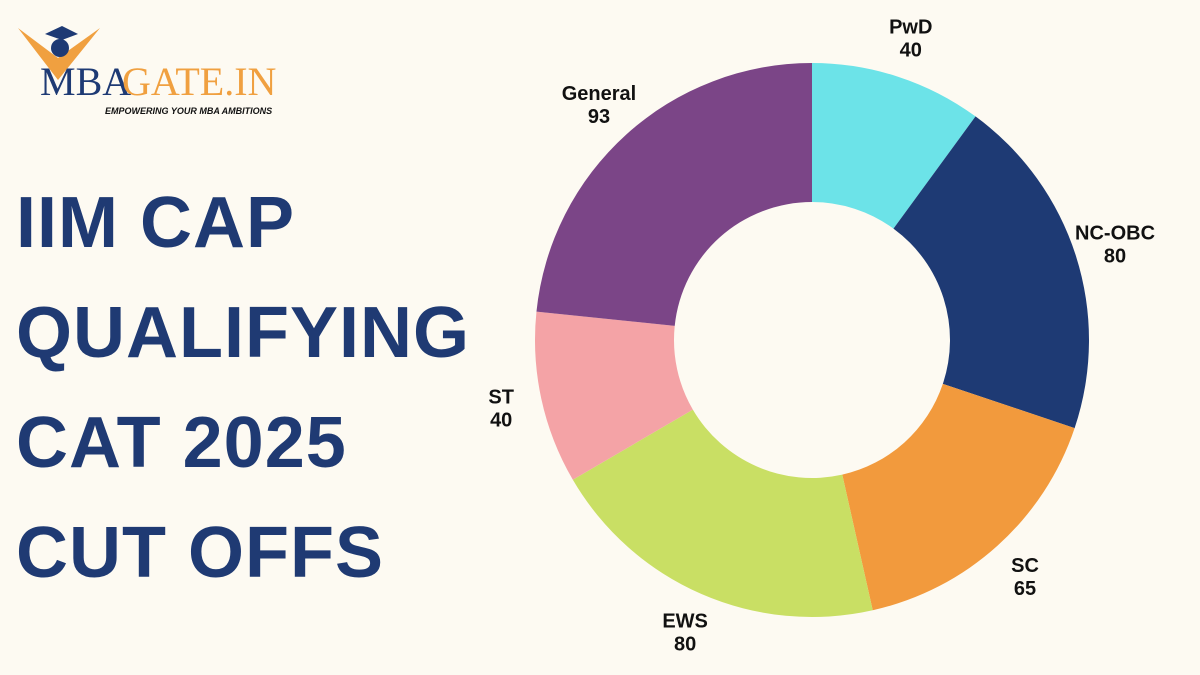 The height and width of the screenshot is (675, 1200). What do you see at coordinates (200, 553) in the screenshot?
I see `title-line-4: CUT OFFS` at bounding box center [200, 553].